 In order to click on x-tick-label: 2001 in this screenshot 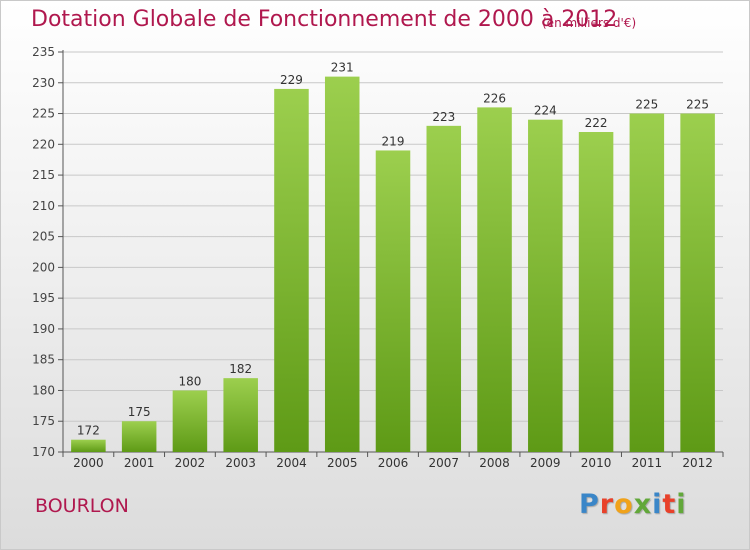, I will do `click(139, 463)`.